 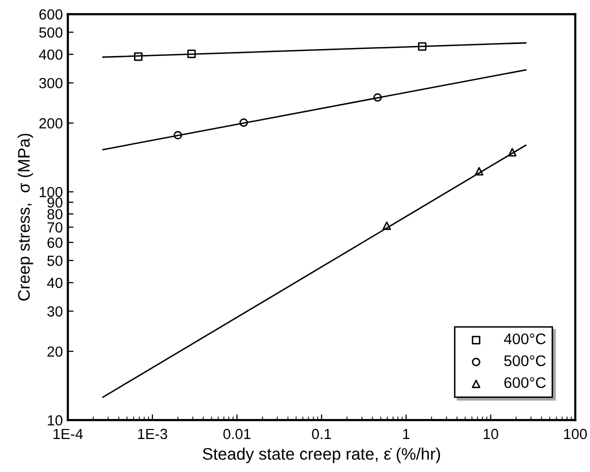 I want to click on y-tick-label: 40, so click(x=54, y=283).